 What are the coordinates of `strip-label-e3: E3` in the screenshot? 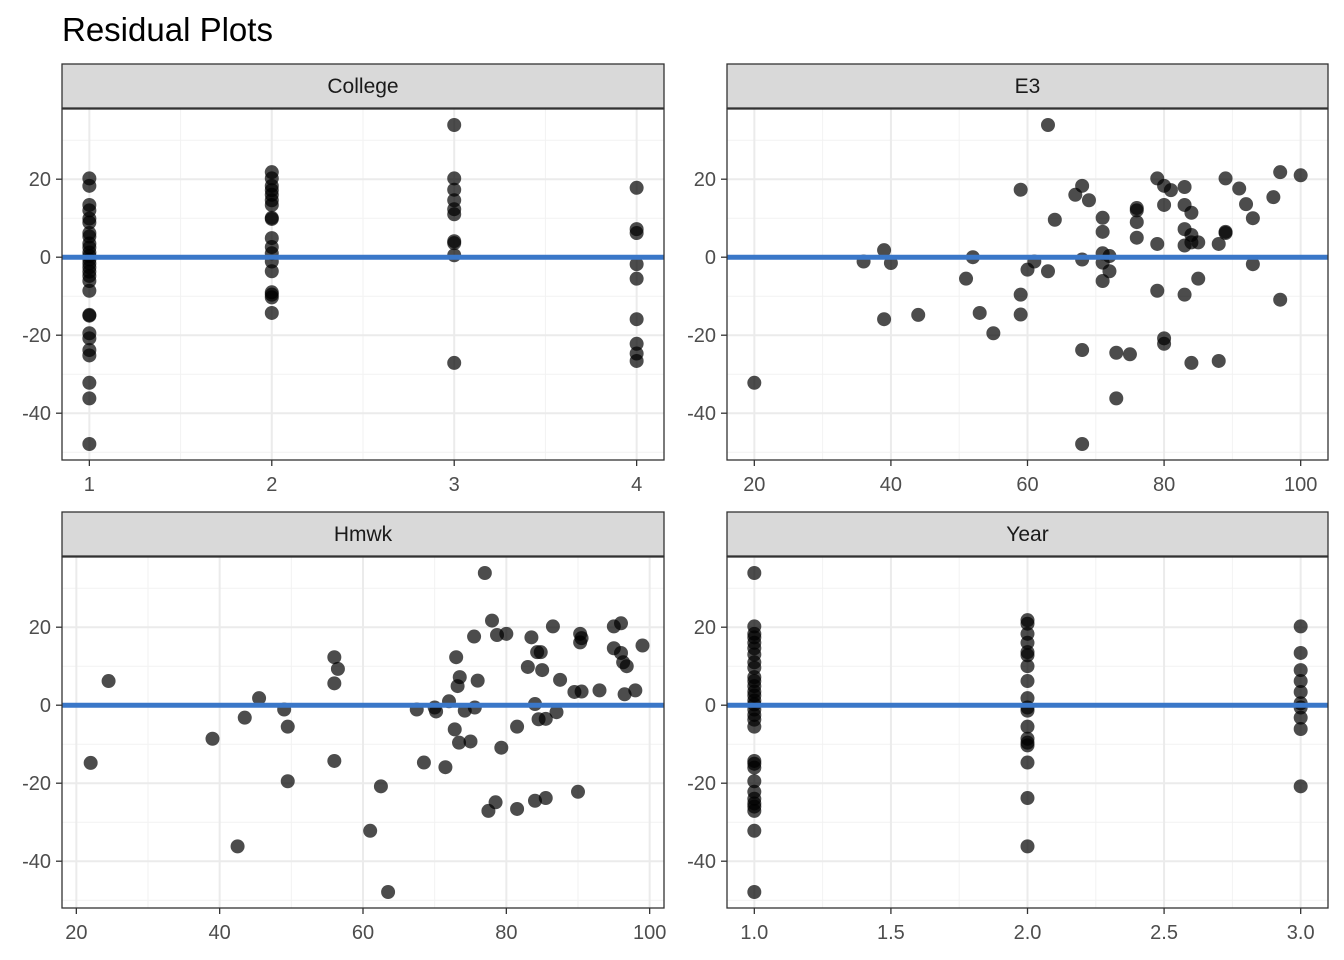 It's located at (1028, 86).